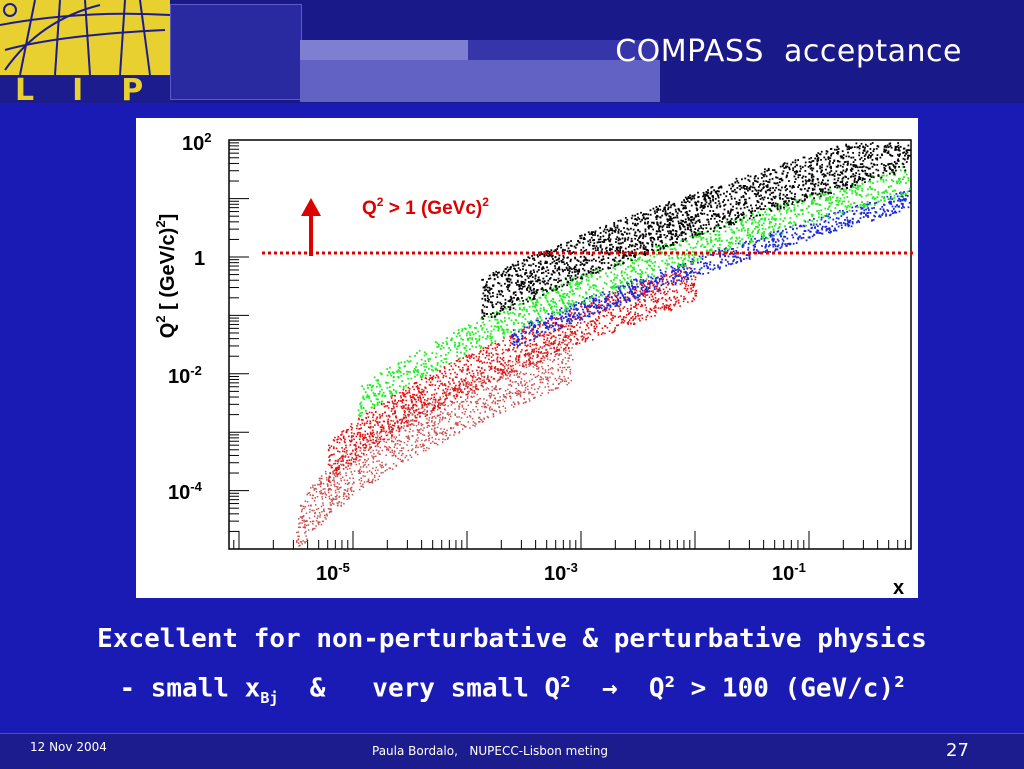 The image size is (1024, 769). What do you see at coordinates (789, 572) in the screenshot?
I see `x-tick-label: 10⁻¹` at bounding box center [789, 572].